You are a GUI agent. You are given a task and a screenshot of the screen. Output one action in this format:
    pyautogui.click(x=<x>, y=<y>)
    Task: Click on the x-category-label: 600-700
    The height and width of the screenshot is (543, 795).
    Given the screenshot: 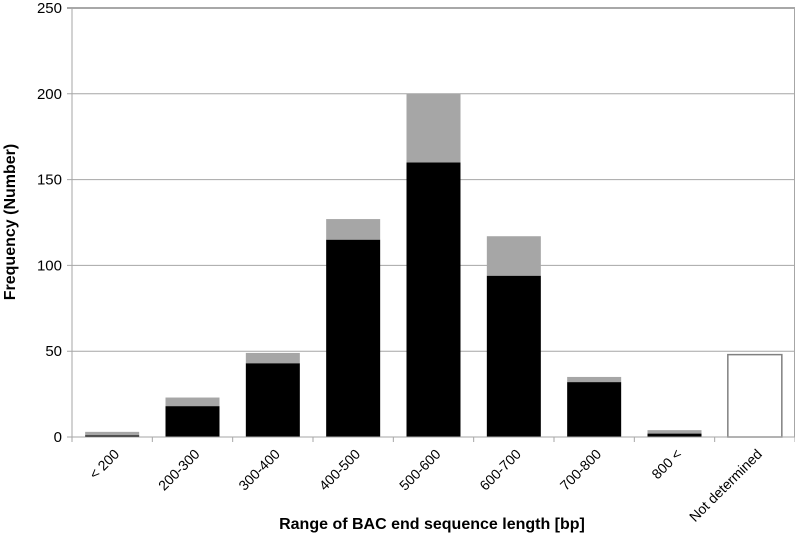 What is the action you would take?
    pyautogui.click(x=500, y=470)
    